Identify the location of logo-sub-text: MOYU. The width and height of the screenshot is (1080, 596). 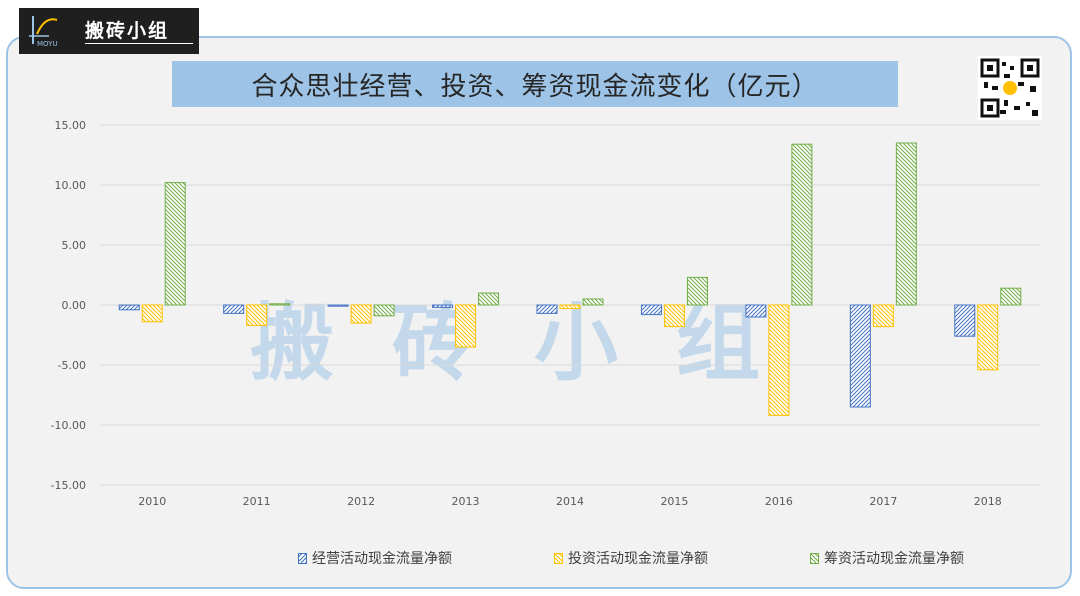
(47, 44).